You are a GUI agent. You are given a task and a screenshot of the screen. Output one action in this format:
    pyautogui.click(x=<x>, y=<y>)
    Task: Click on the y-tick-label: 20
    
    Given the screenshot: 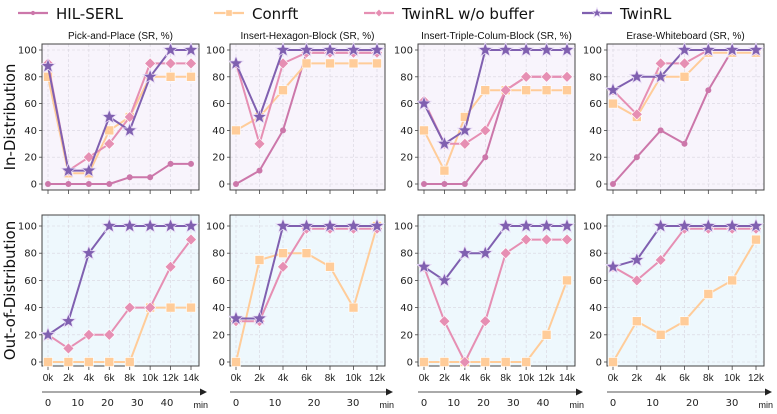 What is the action you would take?
    pyautogui.click(x=218, y=335)
    